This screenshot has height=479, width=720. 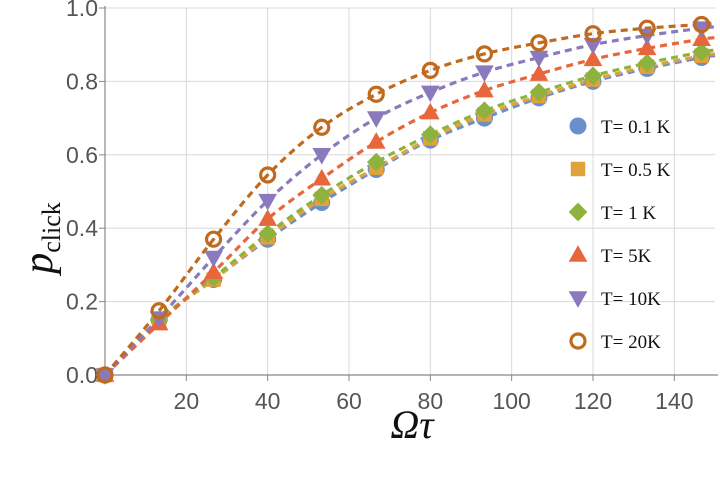 I want to click on legend-marker-t-1-k, so click(x=578, y=212).